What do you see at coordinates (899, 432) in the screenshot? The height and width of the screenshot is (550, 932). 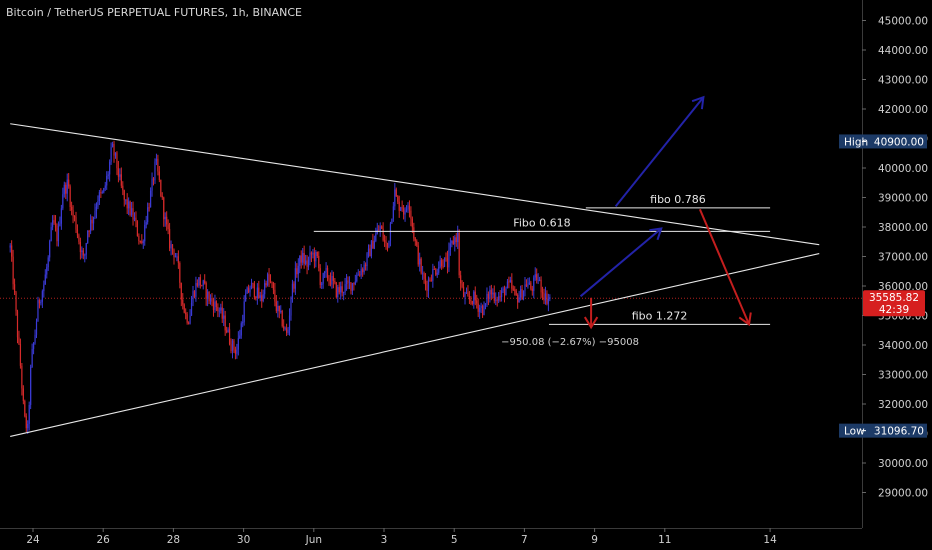 I see `low-badge-value: 31096.70` at bounding box center [899, 432].